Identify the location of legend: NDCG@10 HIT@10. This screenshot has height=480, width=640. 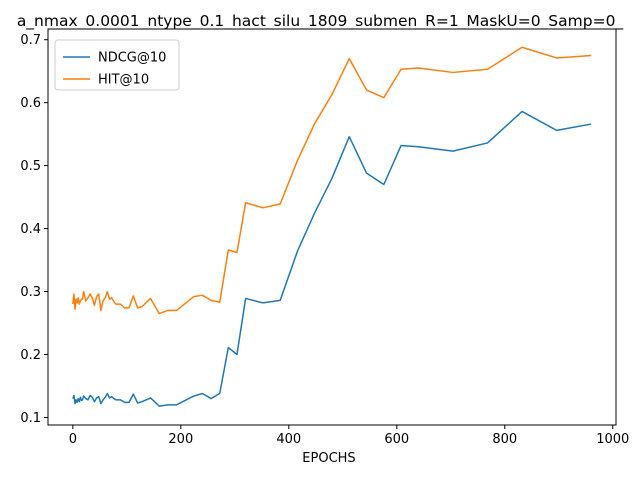
(117, 65).